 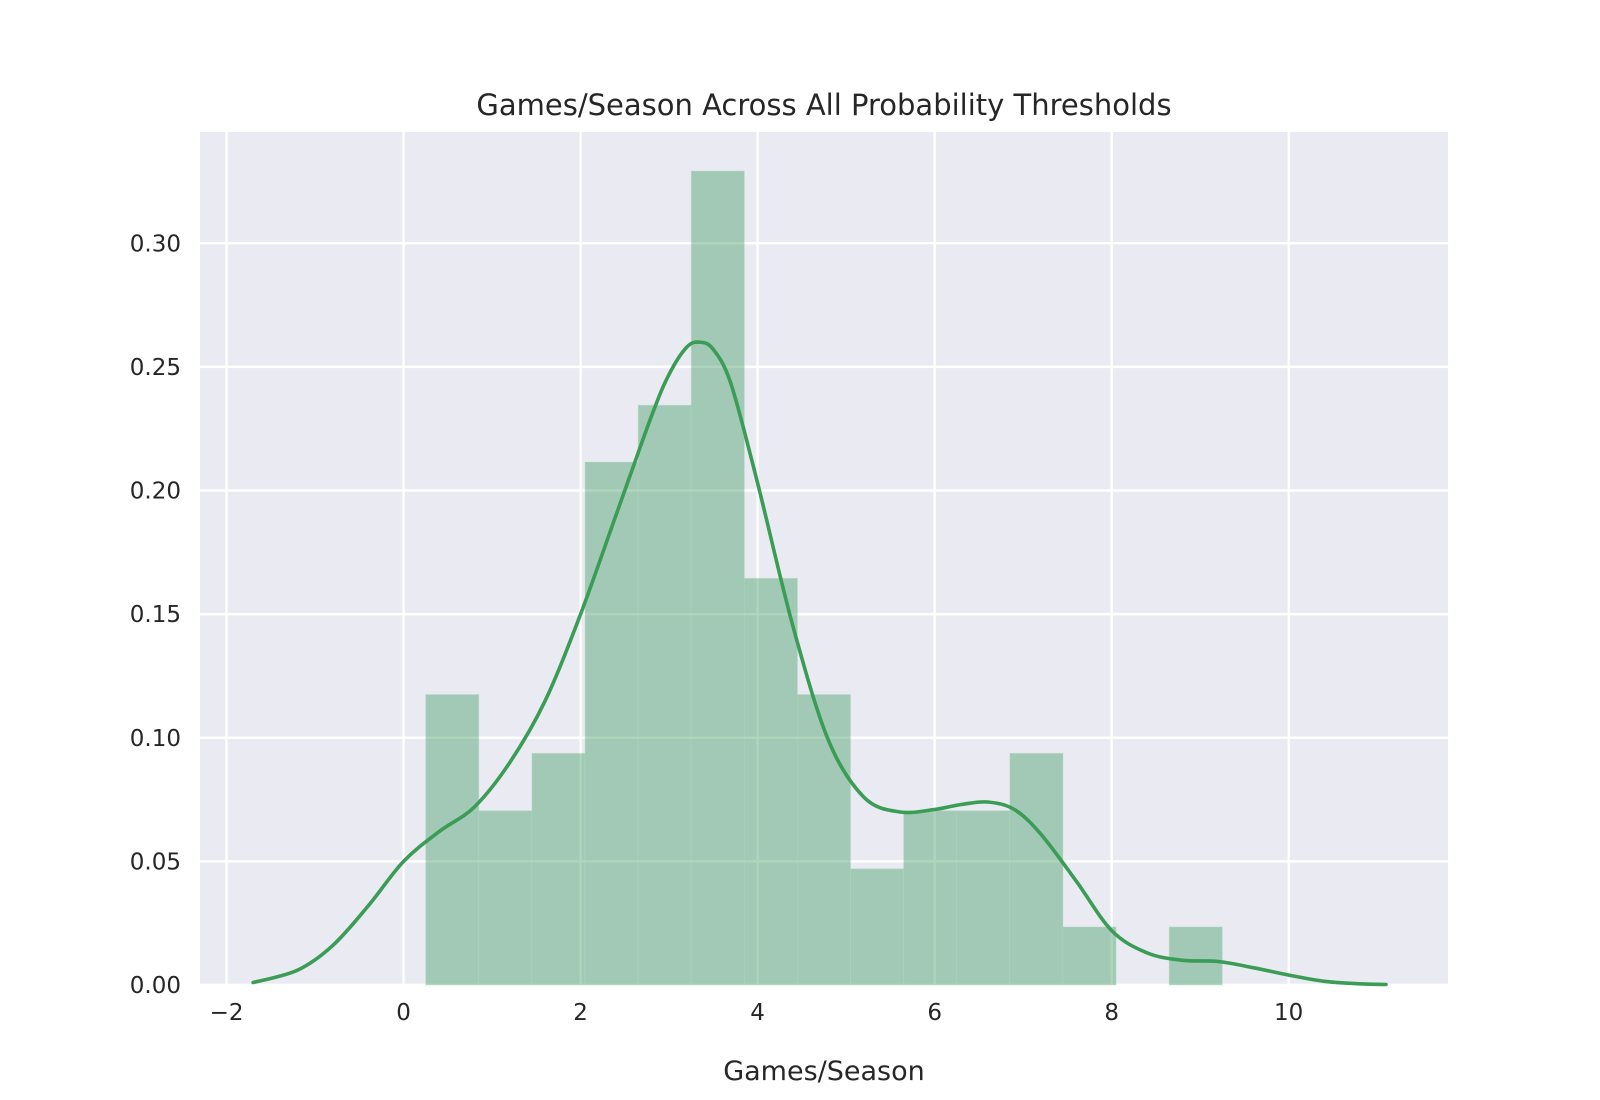 What do you see at coordinates (155, 492) in the screenshot?
I see `y-tick-label-4: 0.20` at bounding box center [155, 492].